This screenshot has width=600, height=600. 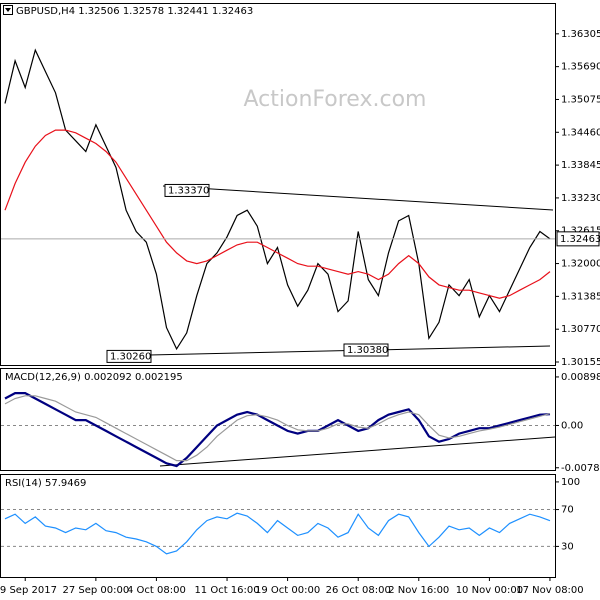 I want to click on x-tick-label: 2 Nov 16:00, so click(x=418, y=590).